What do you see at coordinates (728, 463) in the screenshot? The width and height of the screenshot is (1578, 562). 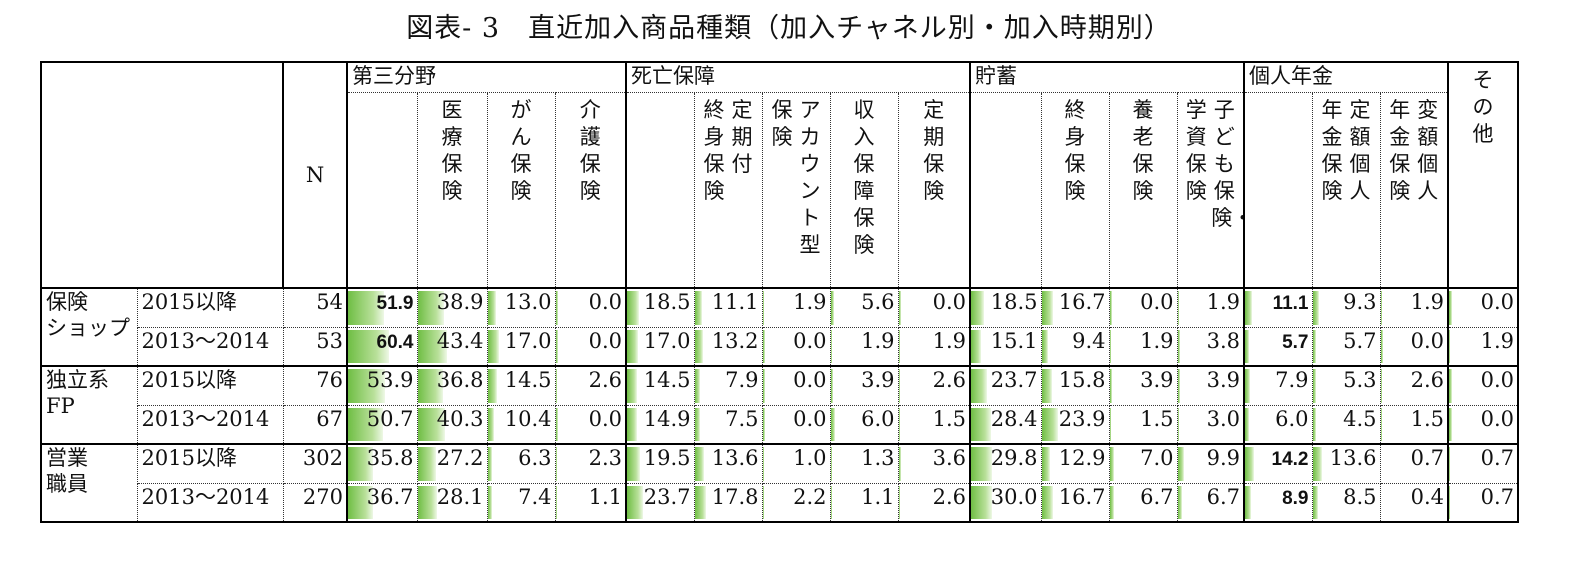 I see `value-cell: 13.6` at bounding box center [728, 463].